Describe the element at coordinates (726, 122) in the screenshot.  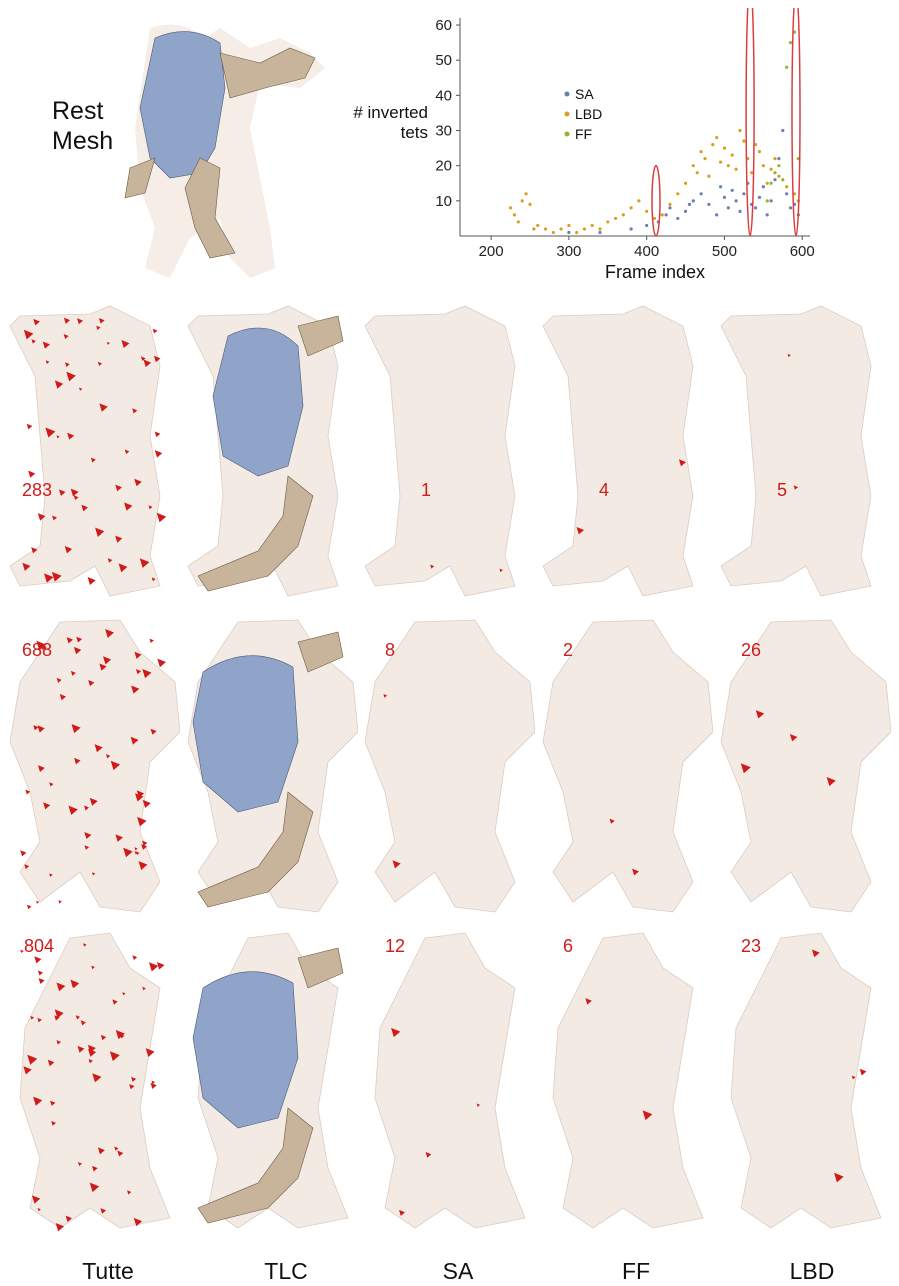
I see `chart-highlights` at that location.